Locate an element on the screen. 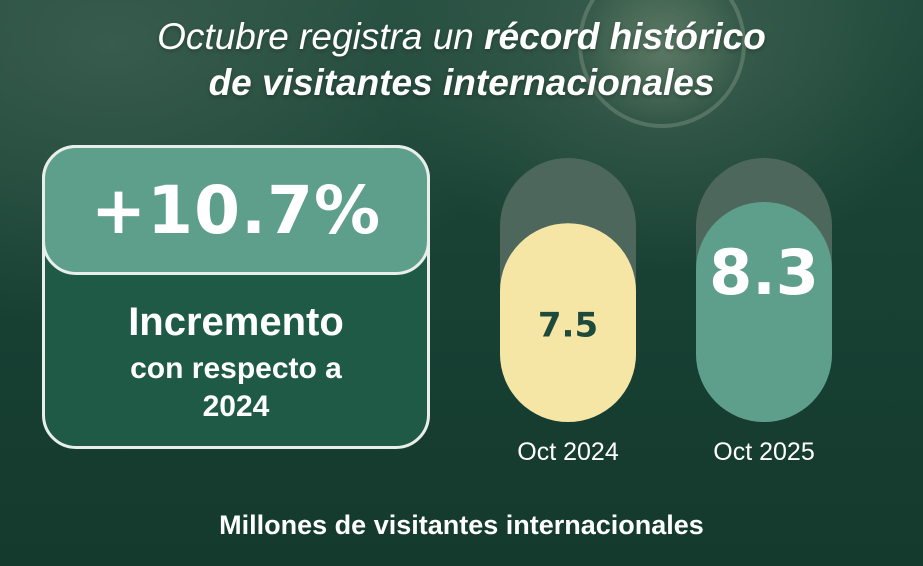 This screenshot has height=566, width=923. chart-caption: Millones de visitantes internacionales is located at coordinates (461, 525).